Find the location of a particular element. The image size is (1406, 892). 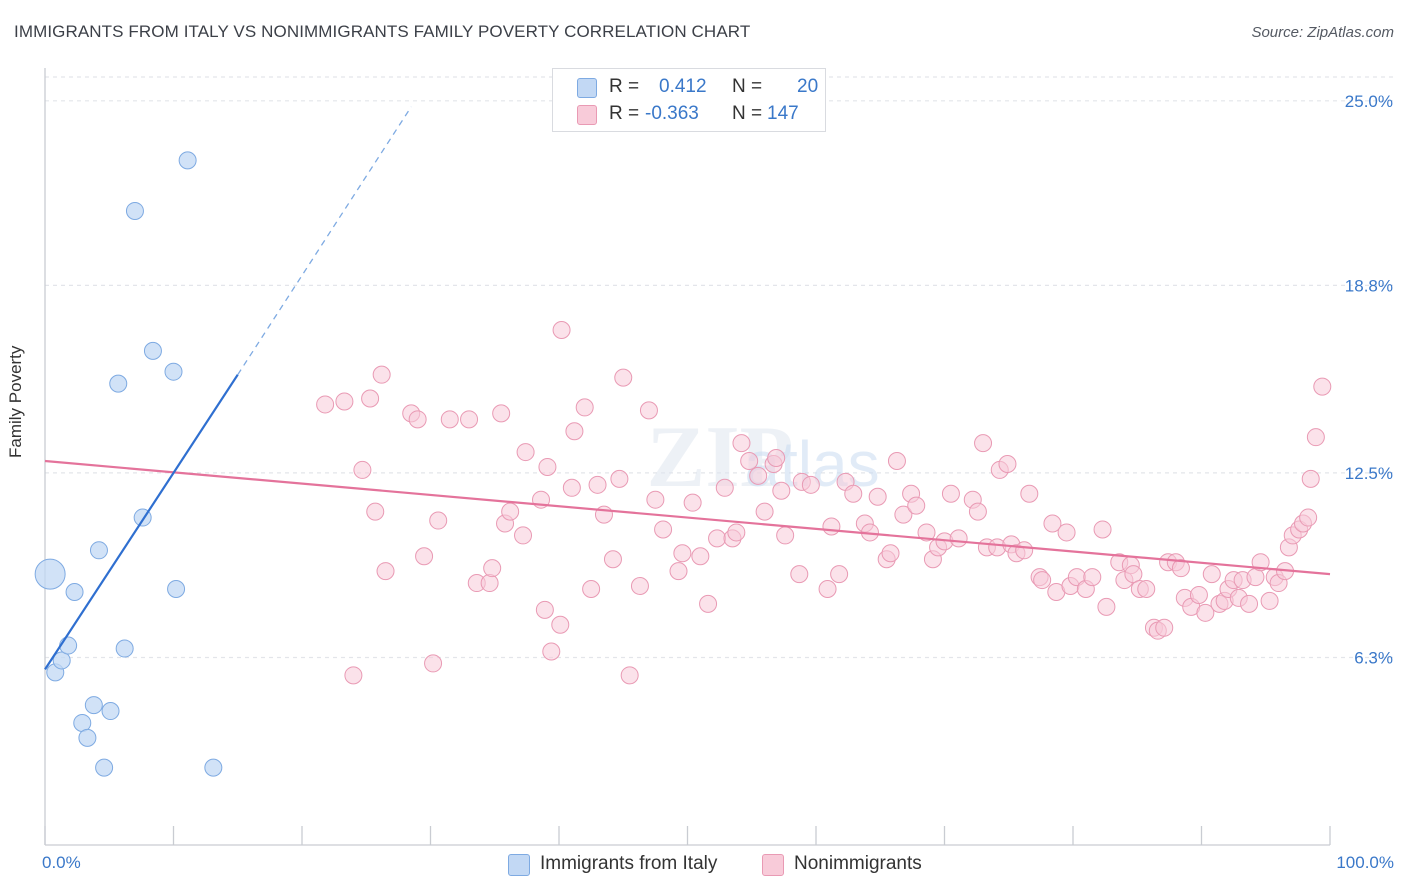

bottom-legend-swatch-nonimmigrants is located at coordinates (773, 865).